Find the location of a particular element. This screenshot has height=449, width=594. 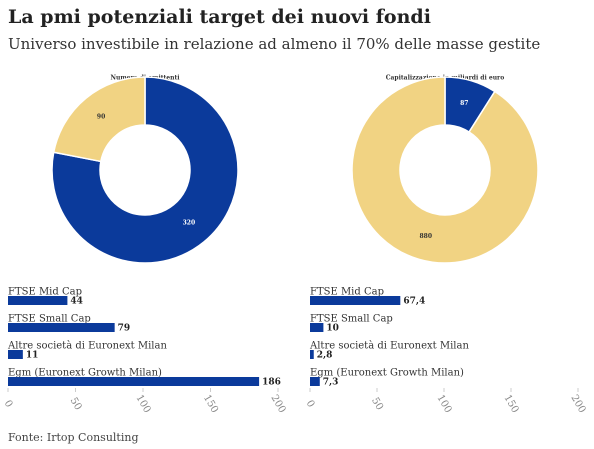

value-label: 7,3 is located at coordinates (331, 383).